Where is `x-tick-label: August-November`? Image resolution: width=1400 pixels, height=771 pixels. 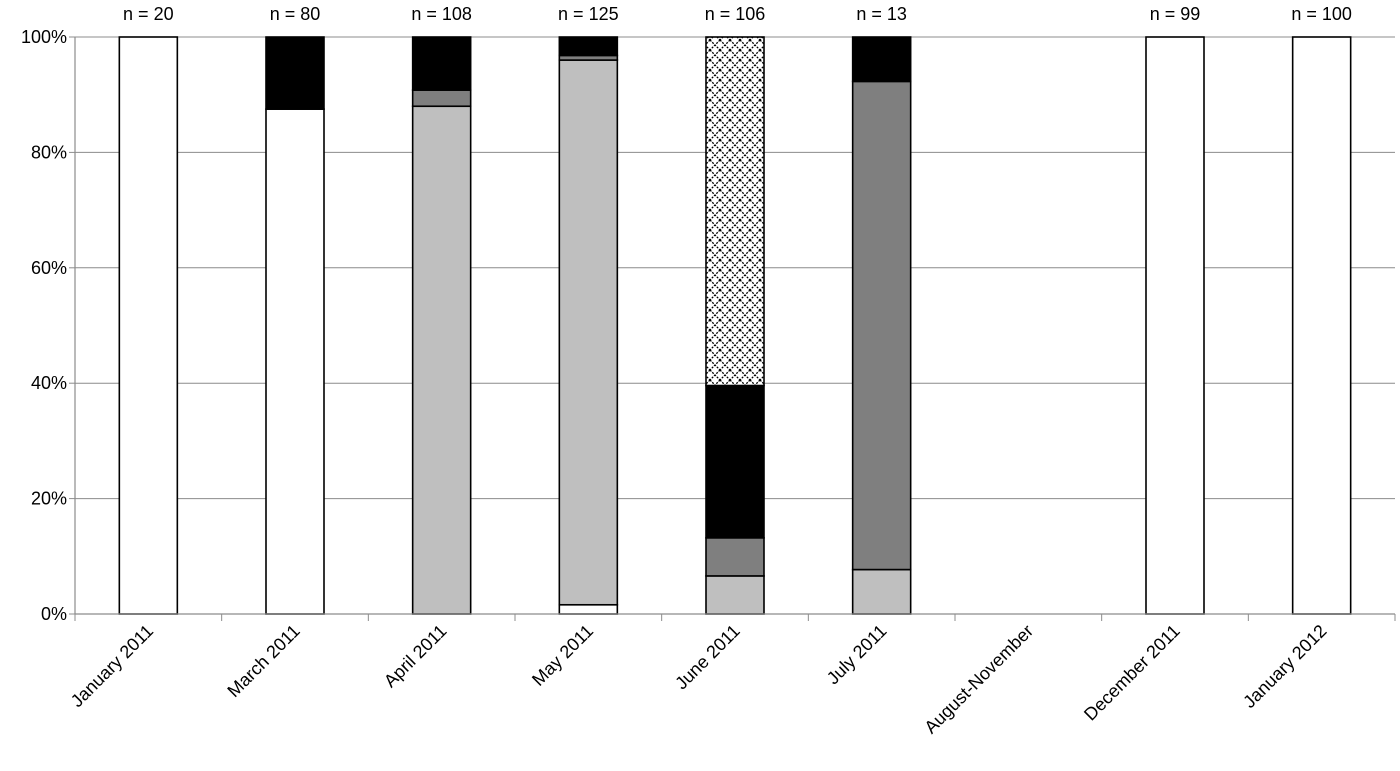 x-tick-label: August-November is located at coordinates (978, 679).